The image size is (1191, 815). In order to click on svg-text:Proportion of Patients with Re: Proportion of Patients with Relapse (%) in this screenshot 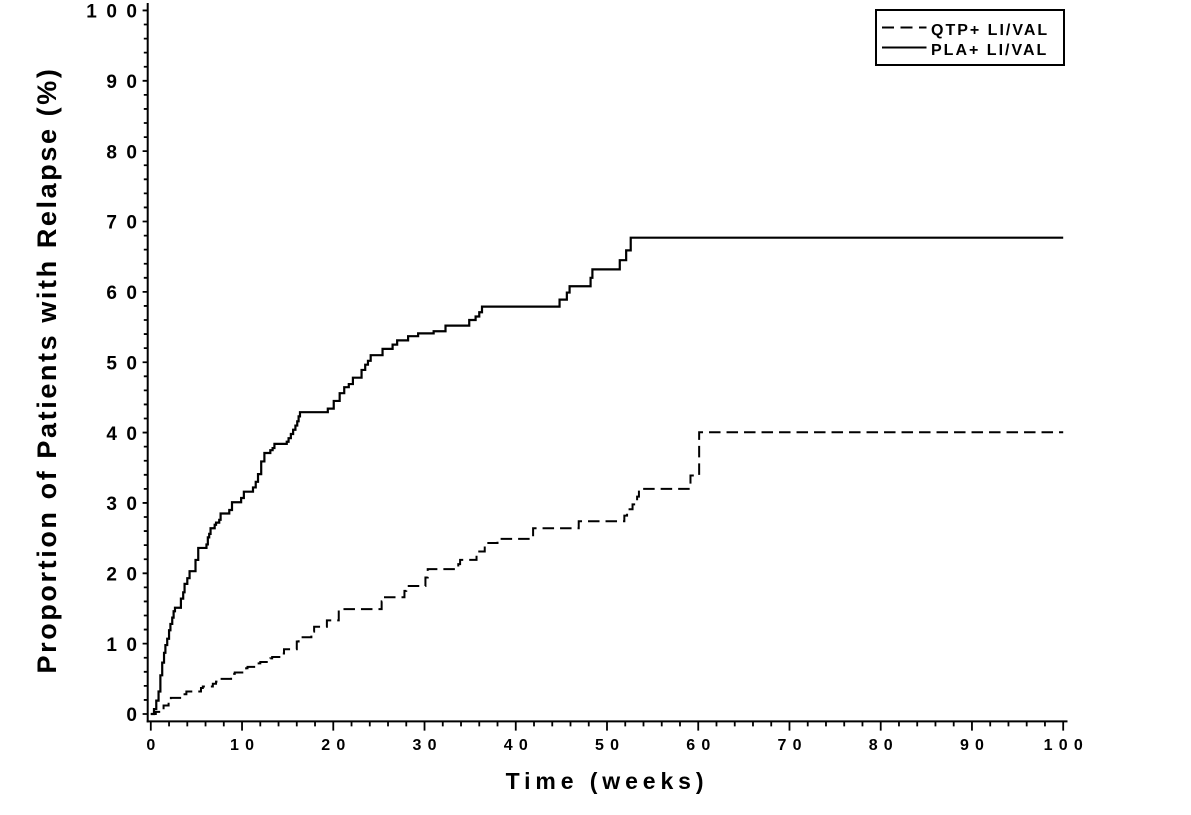, I will do `click(47, 370)`.